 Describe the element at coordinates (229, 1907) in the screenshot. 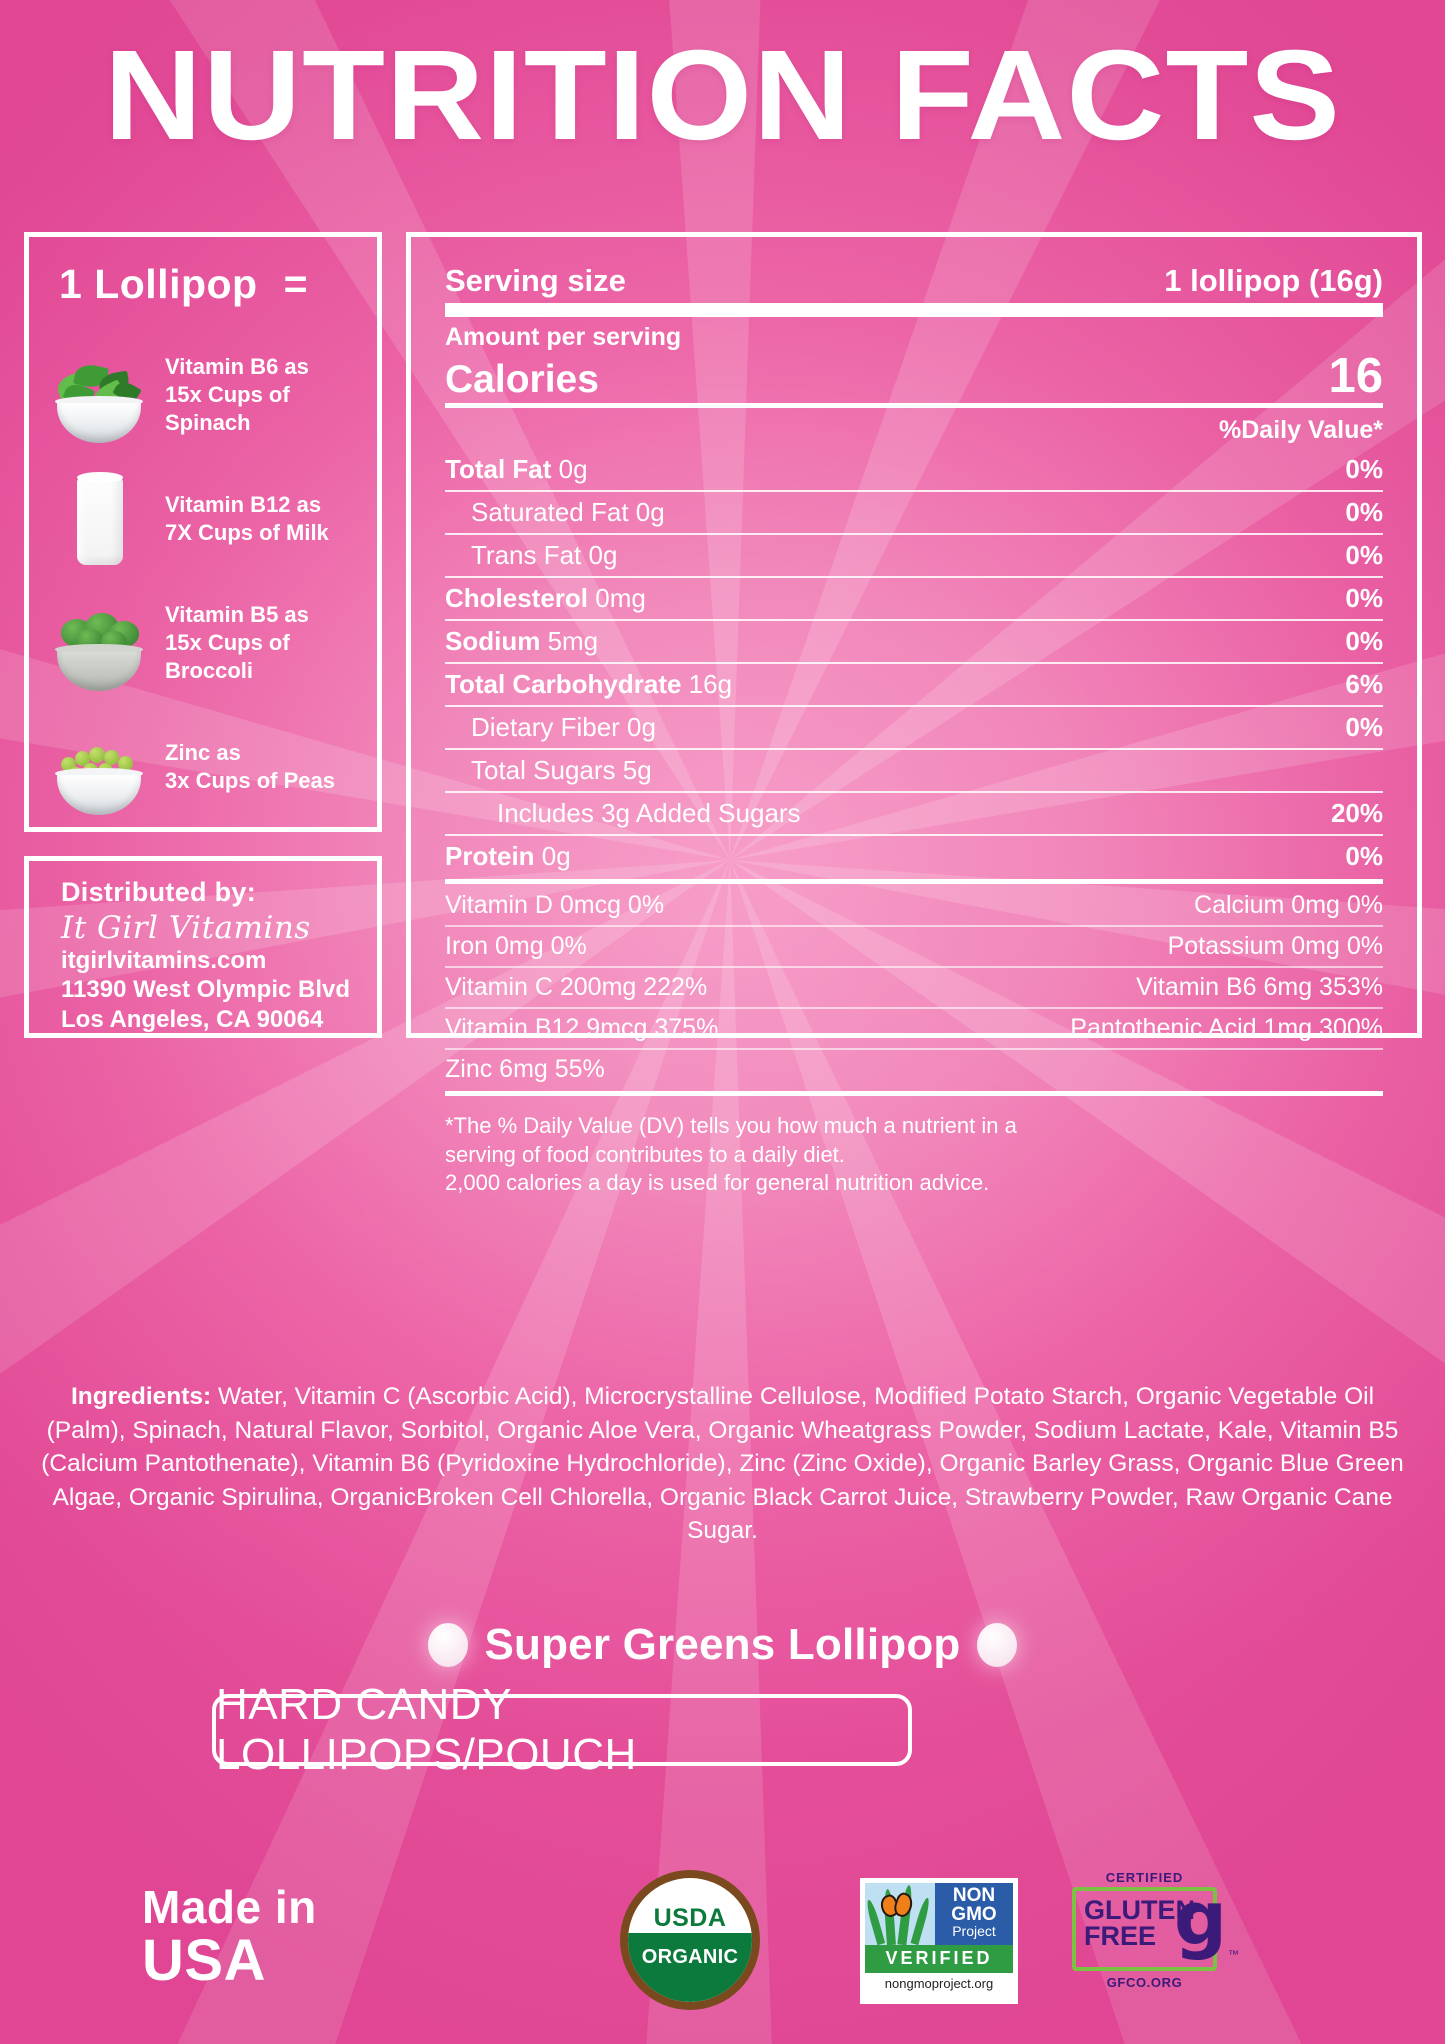

I see `made-in-line1: Made in` at that location.